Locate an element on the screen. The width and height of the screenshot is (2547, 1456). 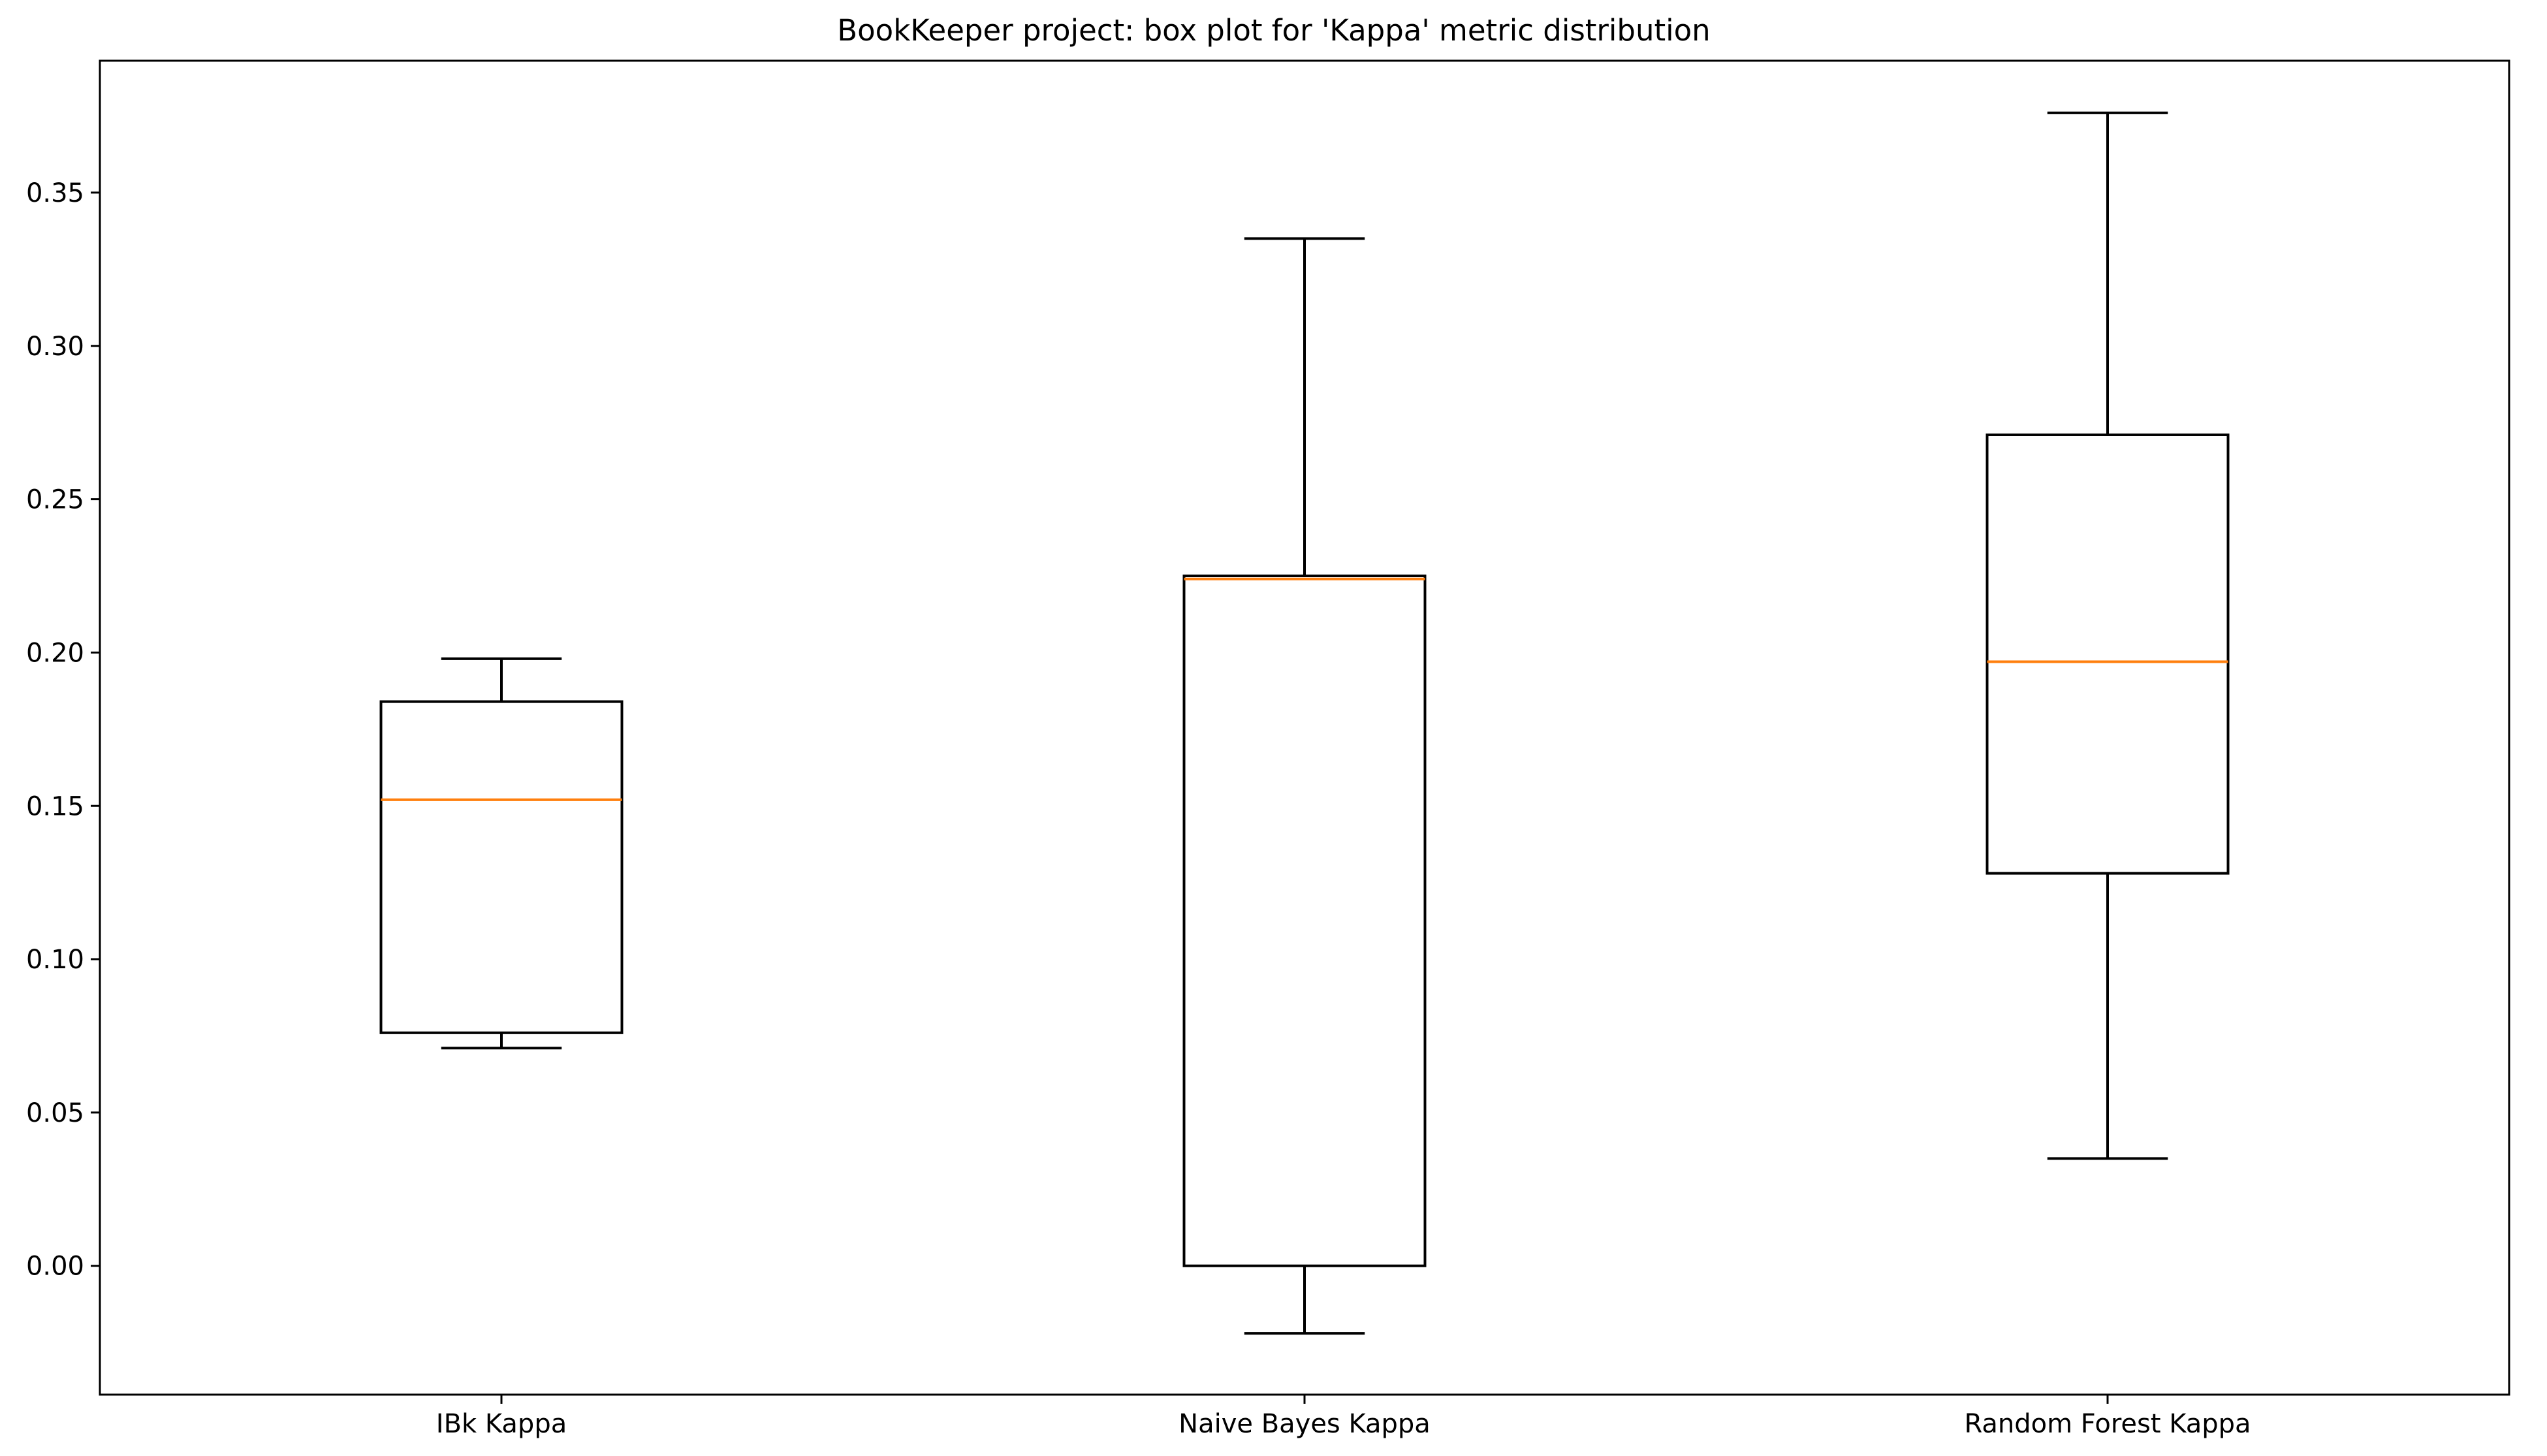
x-tick-label: IBk Kappa is located at coordinates (501, 1424).